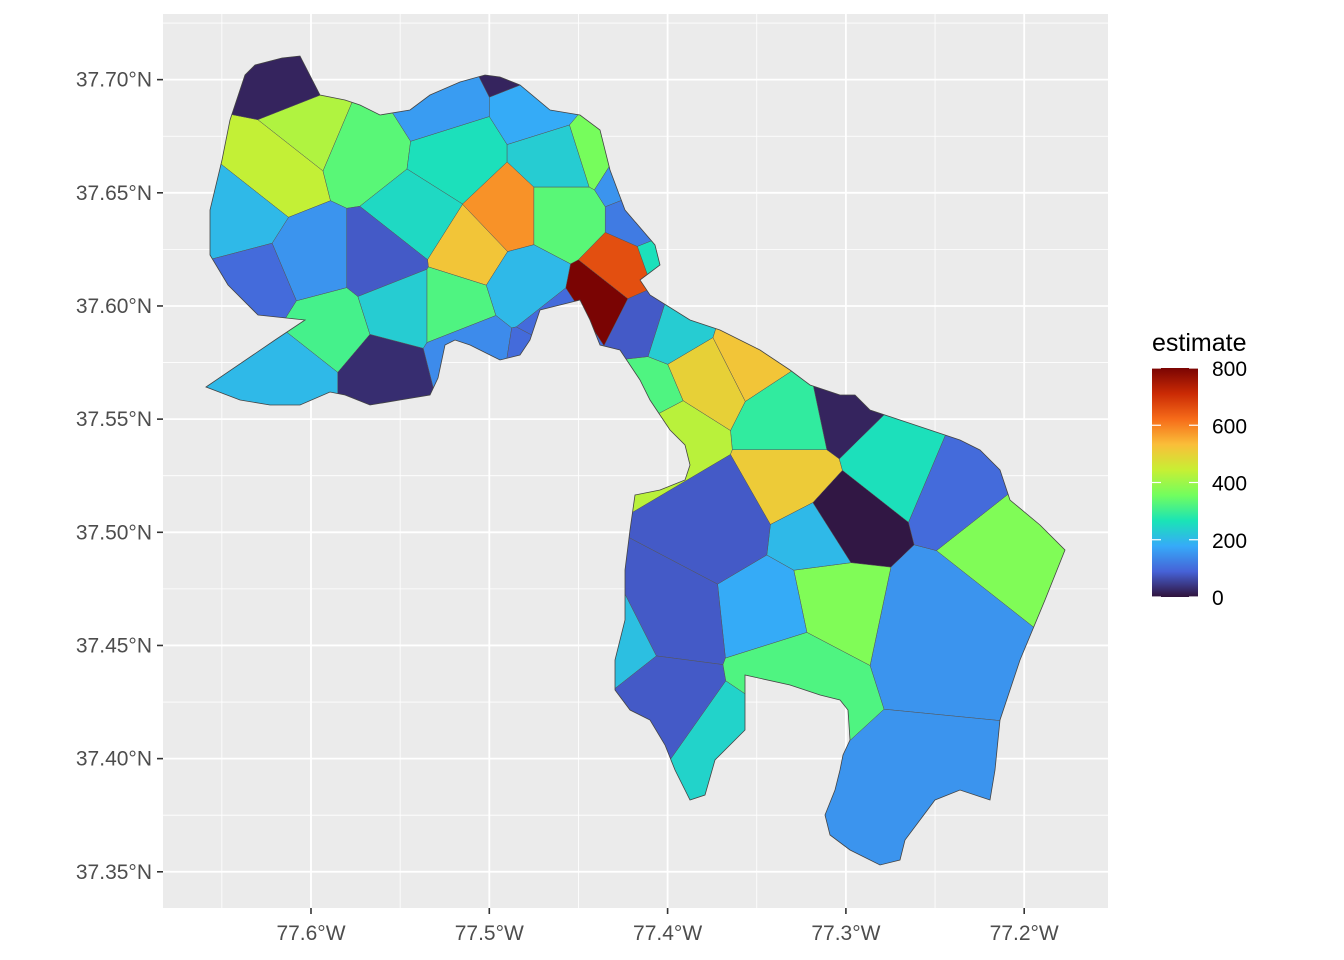 This screenshot has width=1344, height=960. What do you see at coordinates (114, 759) in the screenshot?
I see `y-tick-label: 37.40°N` at bounding box center [114, 759].